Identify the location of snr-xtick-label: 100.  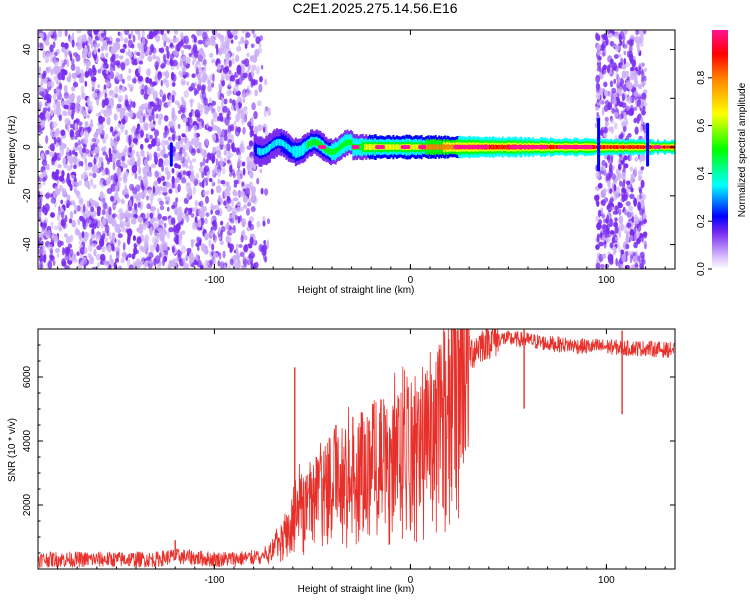
(606, 580).